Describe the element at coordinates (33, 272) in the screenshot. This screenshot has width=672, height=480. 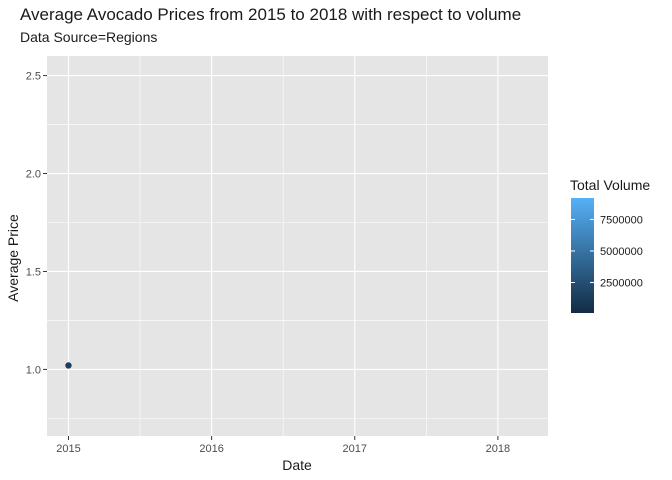
I see `y-tick-label: 1.5` at that location.